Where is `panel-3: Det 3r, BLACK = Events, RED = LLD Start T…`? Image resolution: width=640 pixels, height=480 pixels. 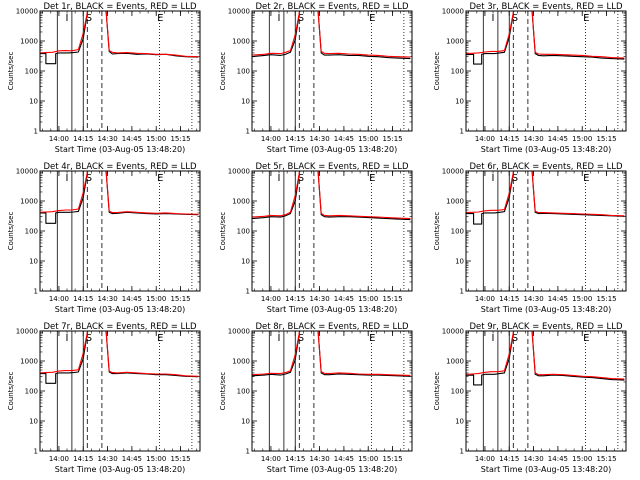
panel-3: Det 3r, BLACK = Events, RED = LLD Start T… is located at coordinates (530, 78).